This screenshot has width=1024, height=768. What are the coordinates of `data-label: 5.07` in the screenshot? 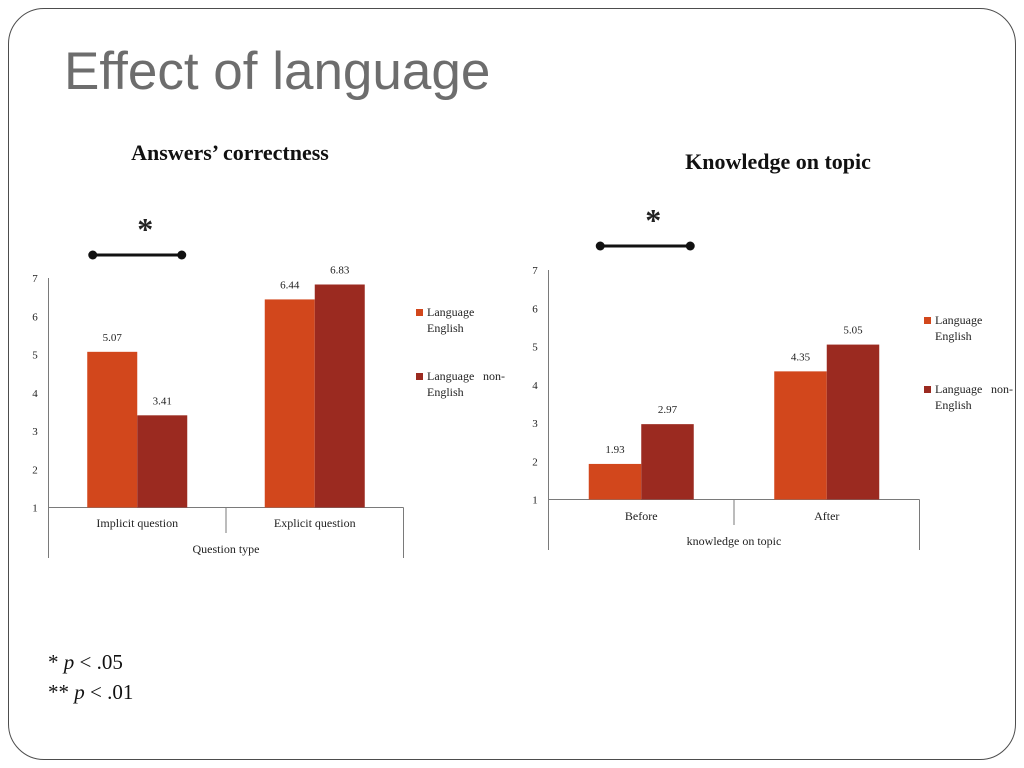 It's located at (113, 338).